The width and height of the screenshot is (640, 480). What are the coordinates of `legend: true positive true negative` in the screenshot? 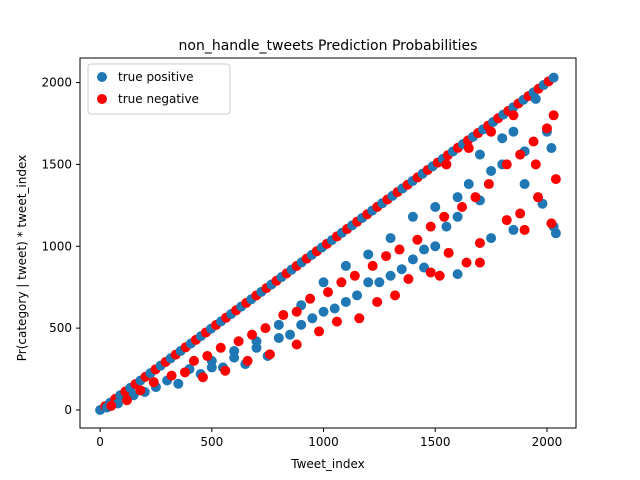 It's located at (159, 89).